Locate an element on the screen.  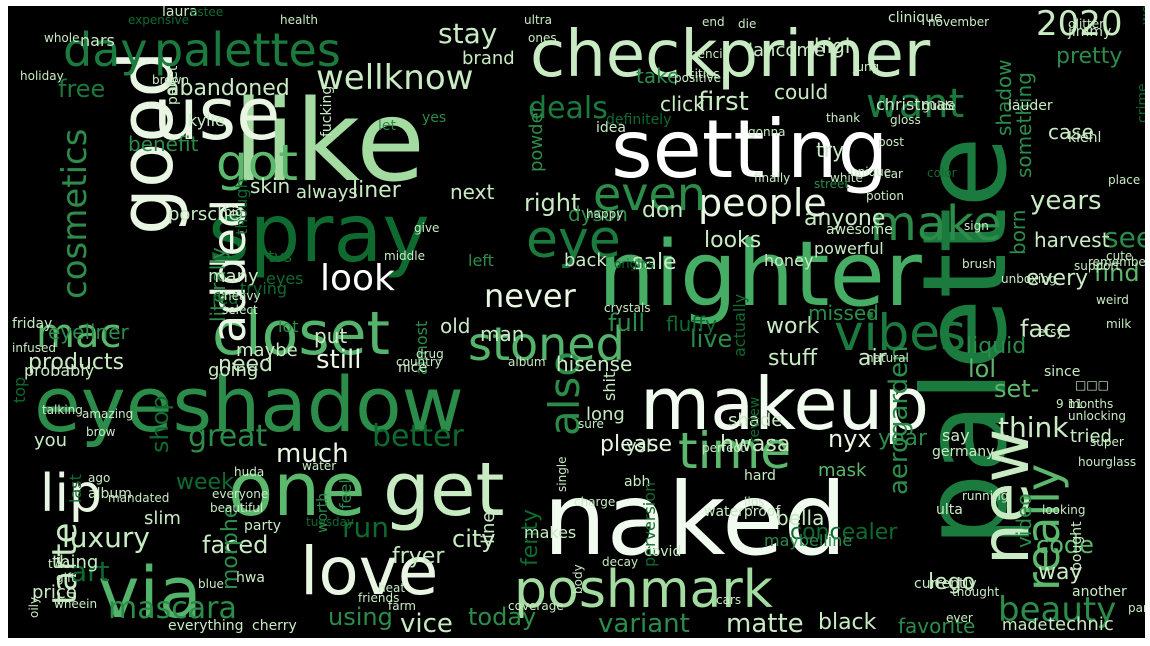
word-code: code is located at coordinates (1065, 544).